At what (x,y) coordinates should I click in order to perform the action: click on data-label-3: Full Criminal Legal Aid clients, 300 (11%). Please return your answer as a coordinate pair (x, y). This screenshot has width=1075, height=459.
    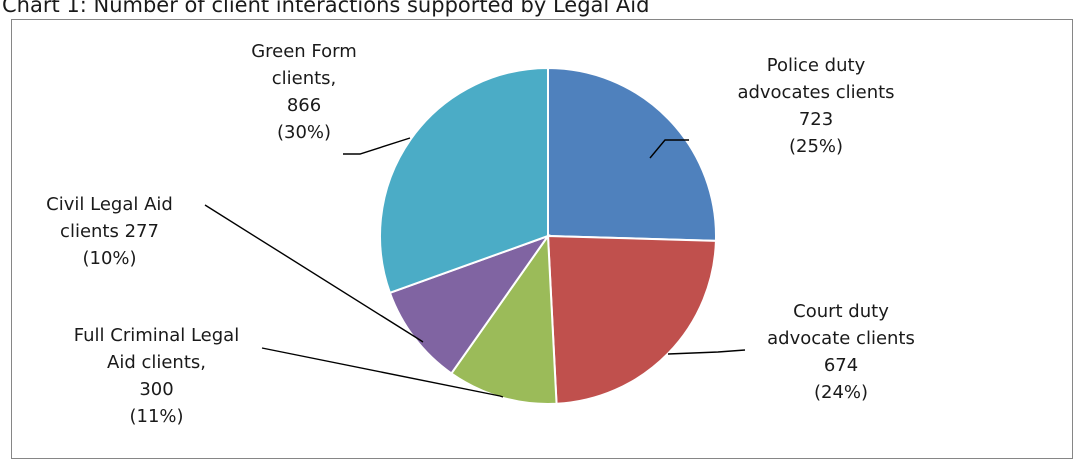
    Looking at the image, I should click on (156, 376).